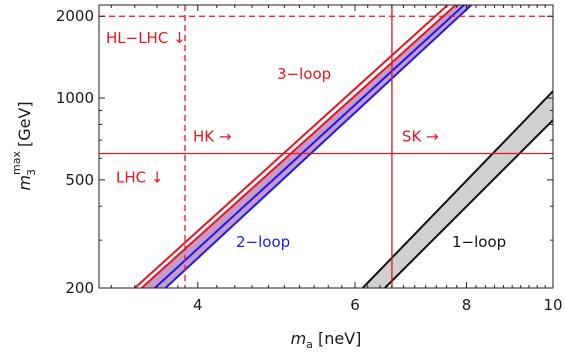 The image size is (565, 356). What do you see at coordinates (420, 137) in the screenshot?
I see `sk-label: SK →` at bounding box center [420, 137].